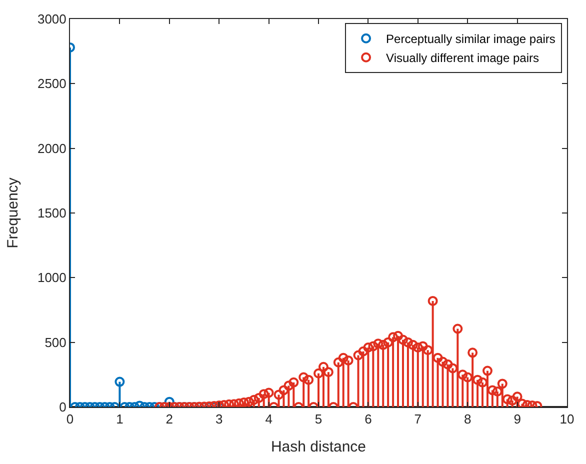  I want to click on y-tick-label: 2500, so click(51, 84).